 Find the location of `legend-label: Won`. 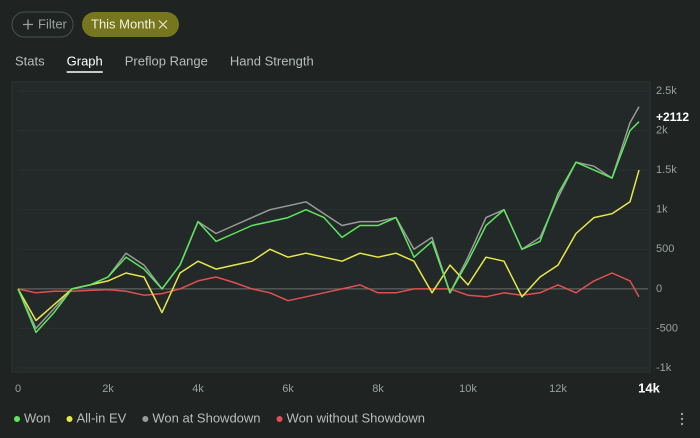

legend-label: Won is located at coordinates (37, 417).